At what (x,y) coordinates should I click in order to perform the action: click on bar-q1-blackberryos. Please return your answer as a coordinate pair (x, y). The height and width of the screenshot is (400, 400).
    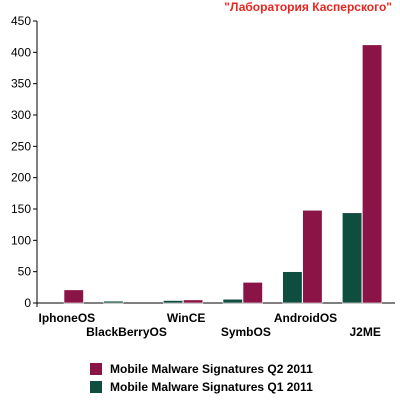
    Looking at the image, I should click on (113, 302).